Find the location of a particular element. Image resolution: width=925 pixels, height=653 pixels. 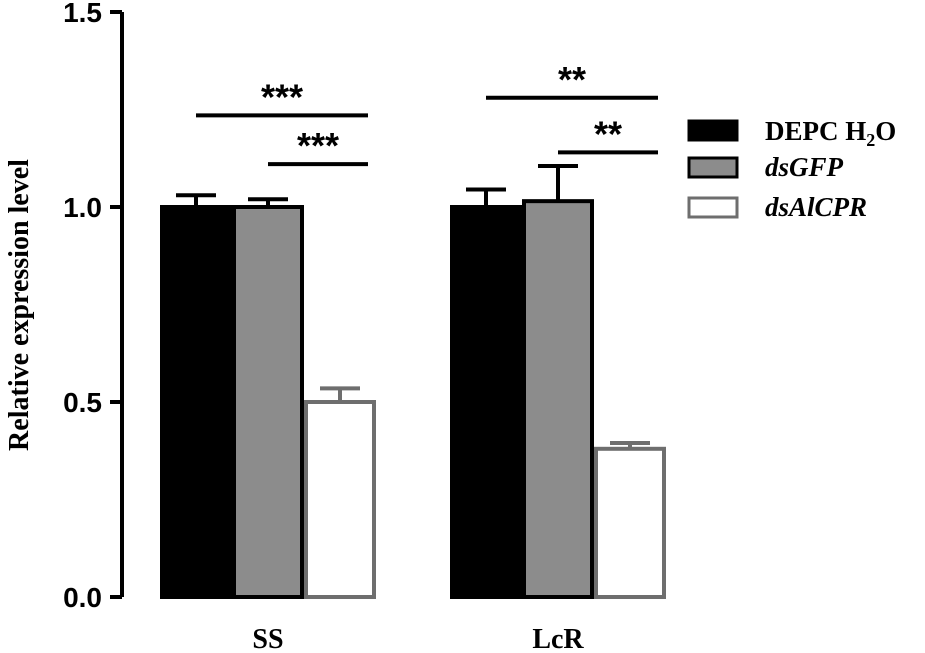

legend-label-depc-tail: O is located at coordinates (885, 131).